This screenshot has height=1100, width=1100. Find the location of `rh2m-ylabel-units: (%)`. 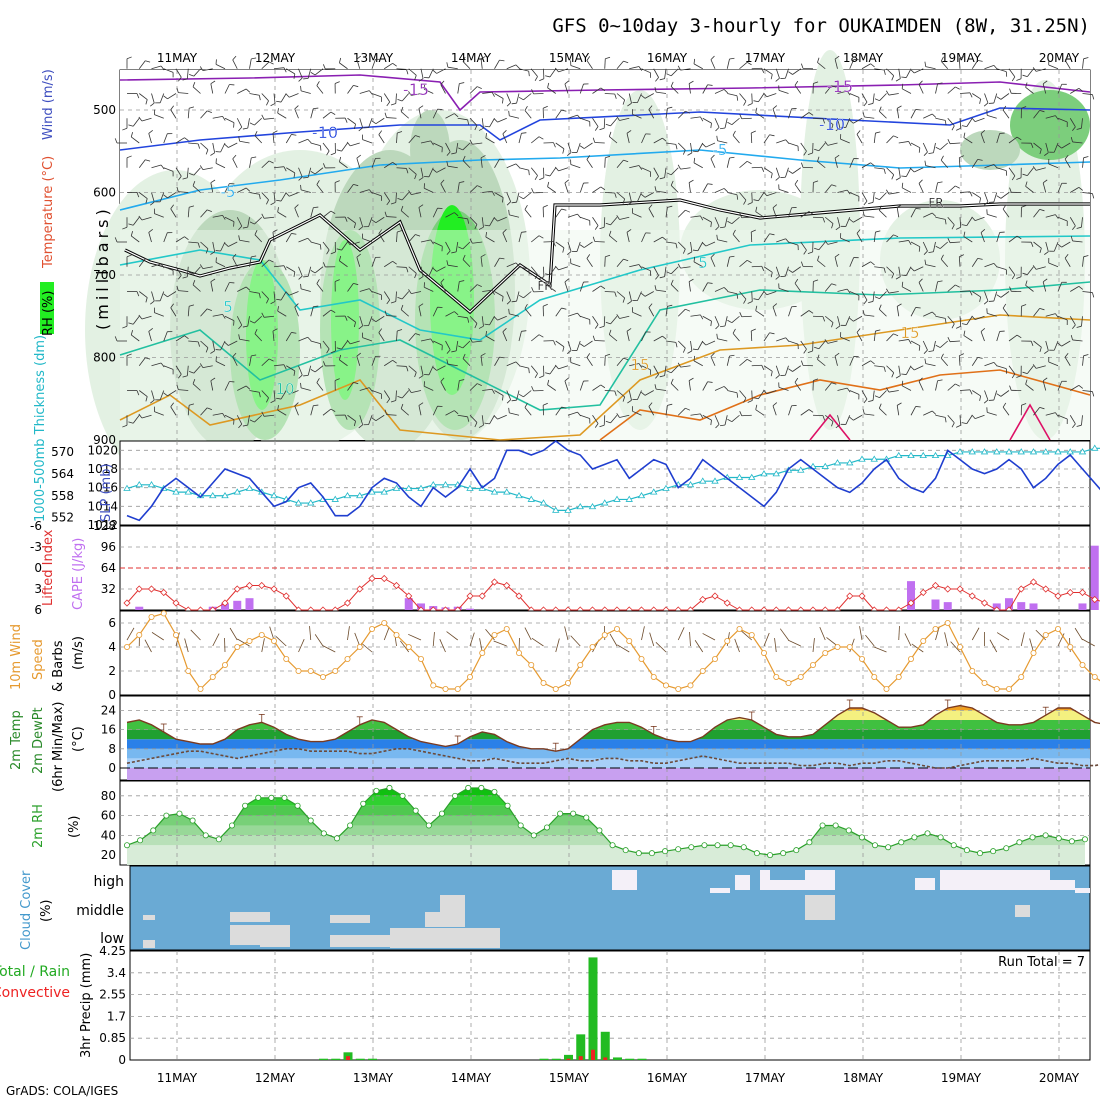

rh2m-ylabel-units: (%) is located at coordinates (74, 827).